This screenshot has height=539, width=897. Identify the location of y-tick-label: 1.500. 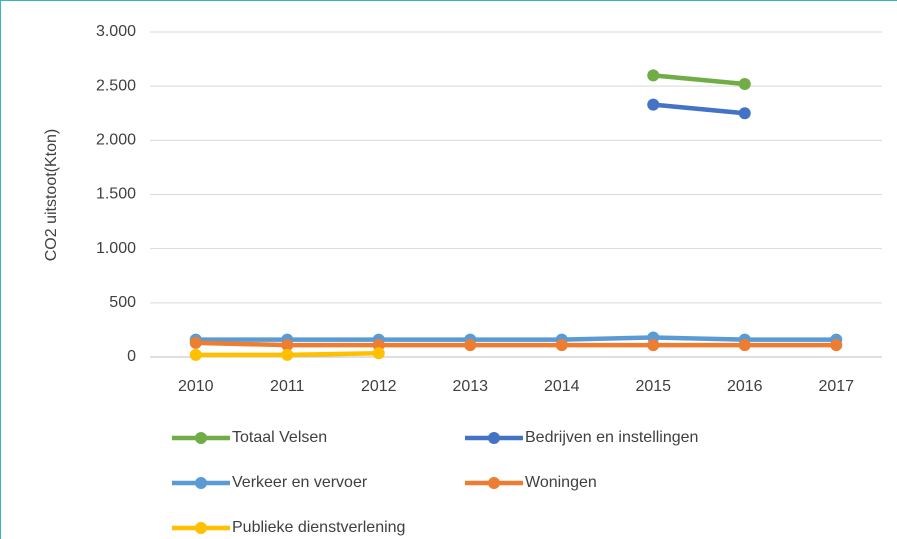
(116, 194).